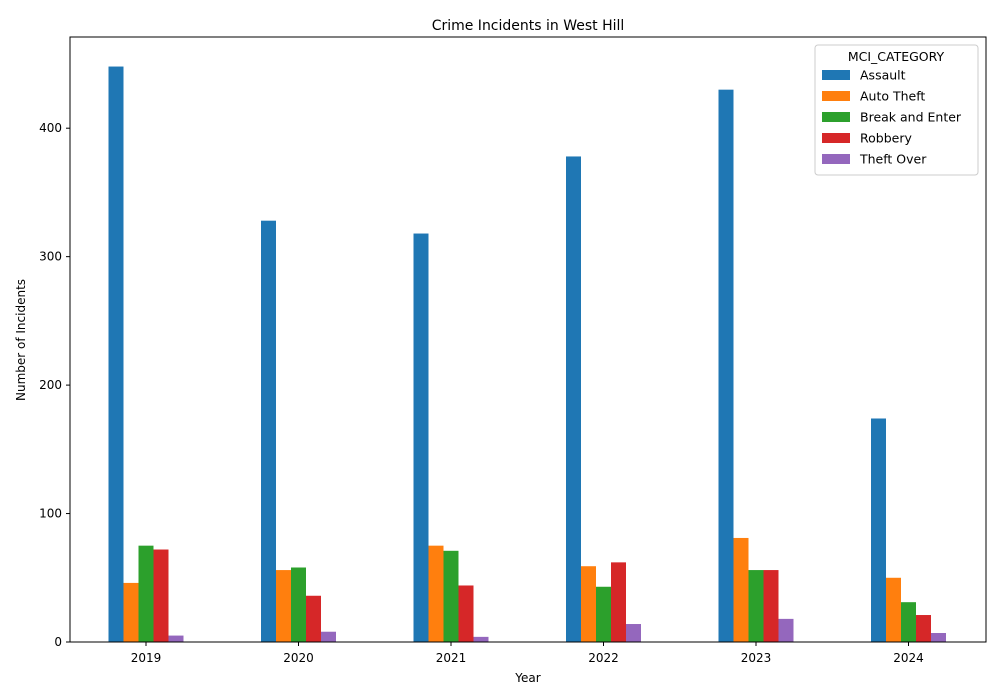 The width and height of the screenshot is (1000, 700). What do you see at coordinates (726, 365) in the screenshot?
I see `bar-assault-2023` at bounding box center [726, 365].